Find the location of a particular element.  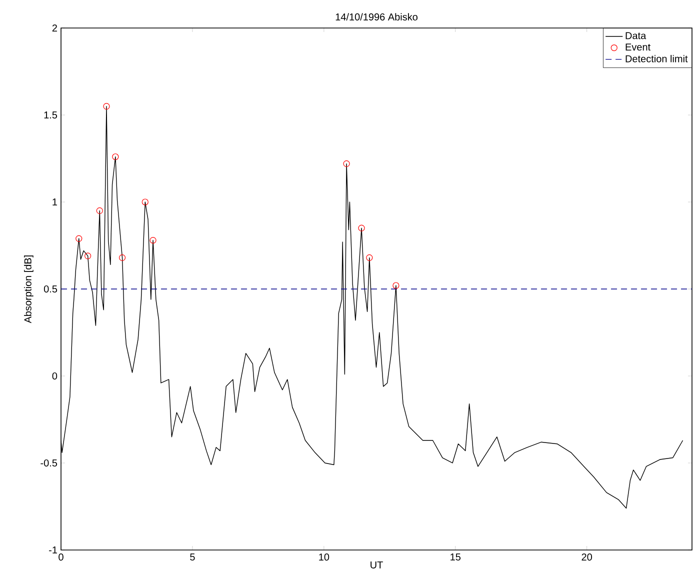

y-tick-label: -1 is located at coordinates (53, 550).